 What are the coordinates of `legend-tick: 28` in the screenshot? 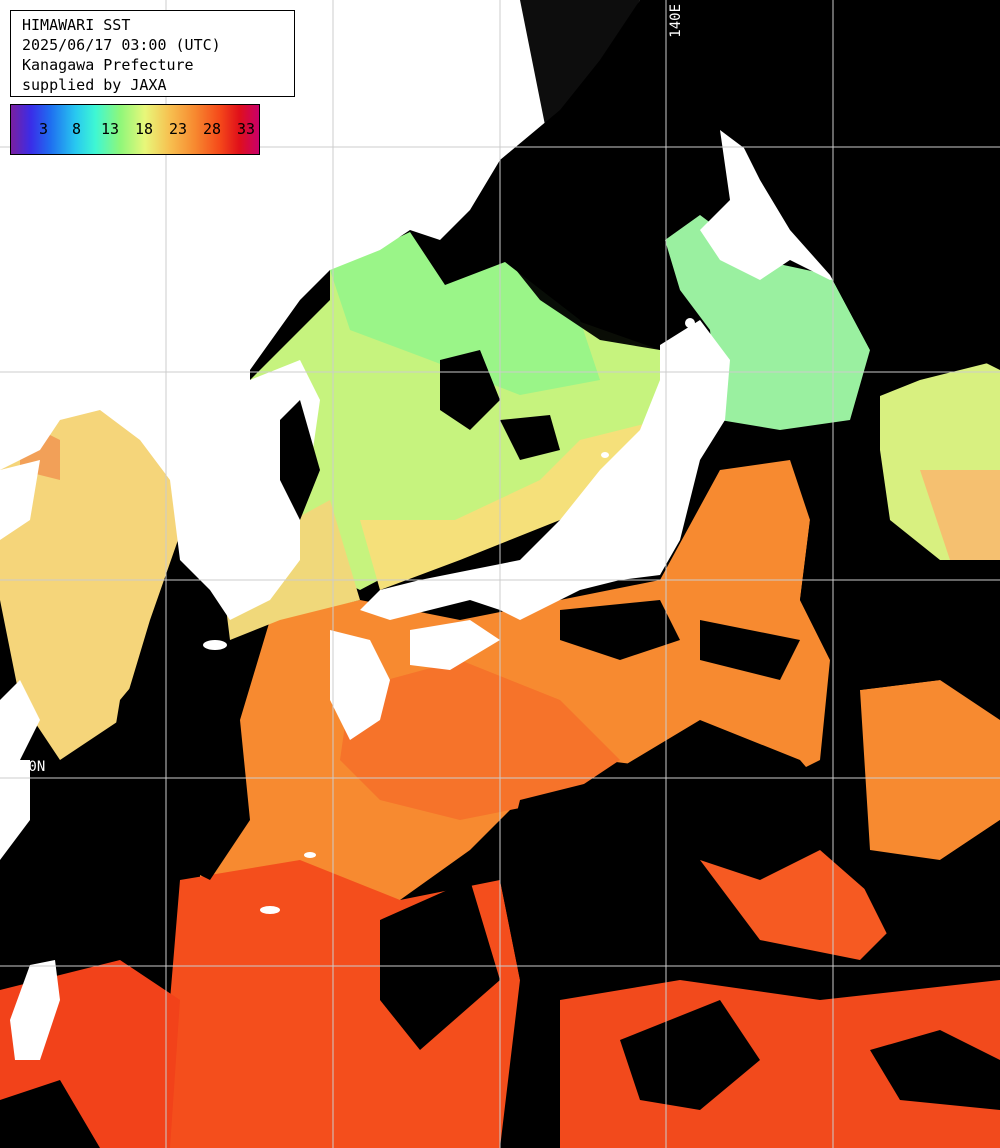 It's located at (212, 129).